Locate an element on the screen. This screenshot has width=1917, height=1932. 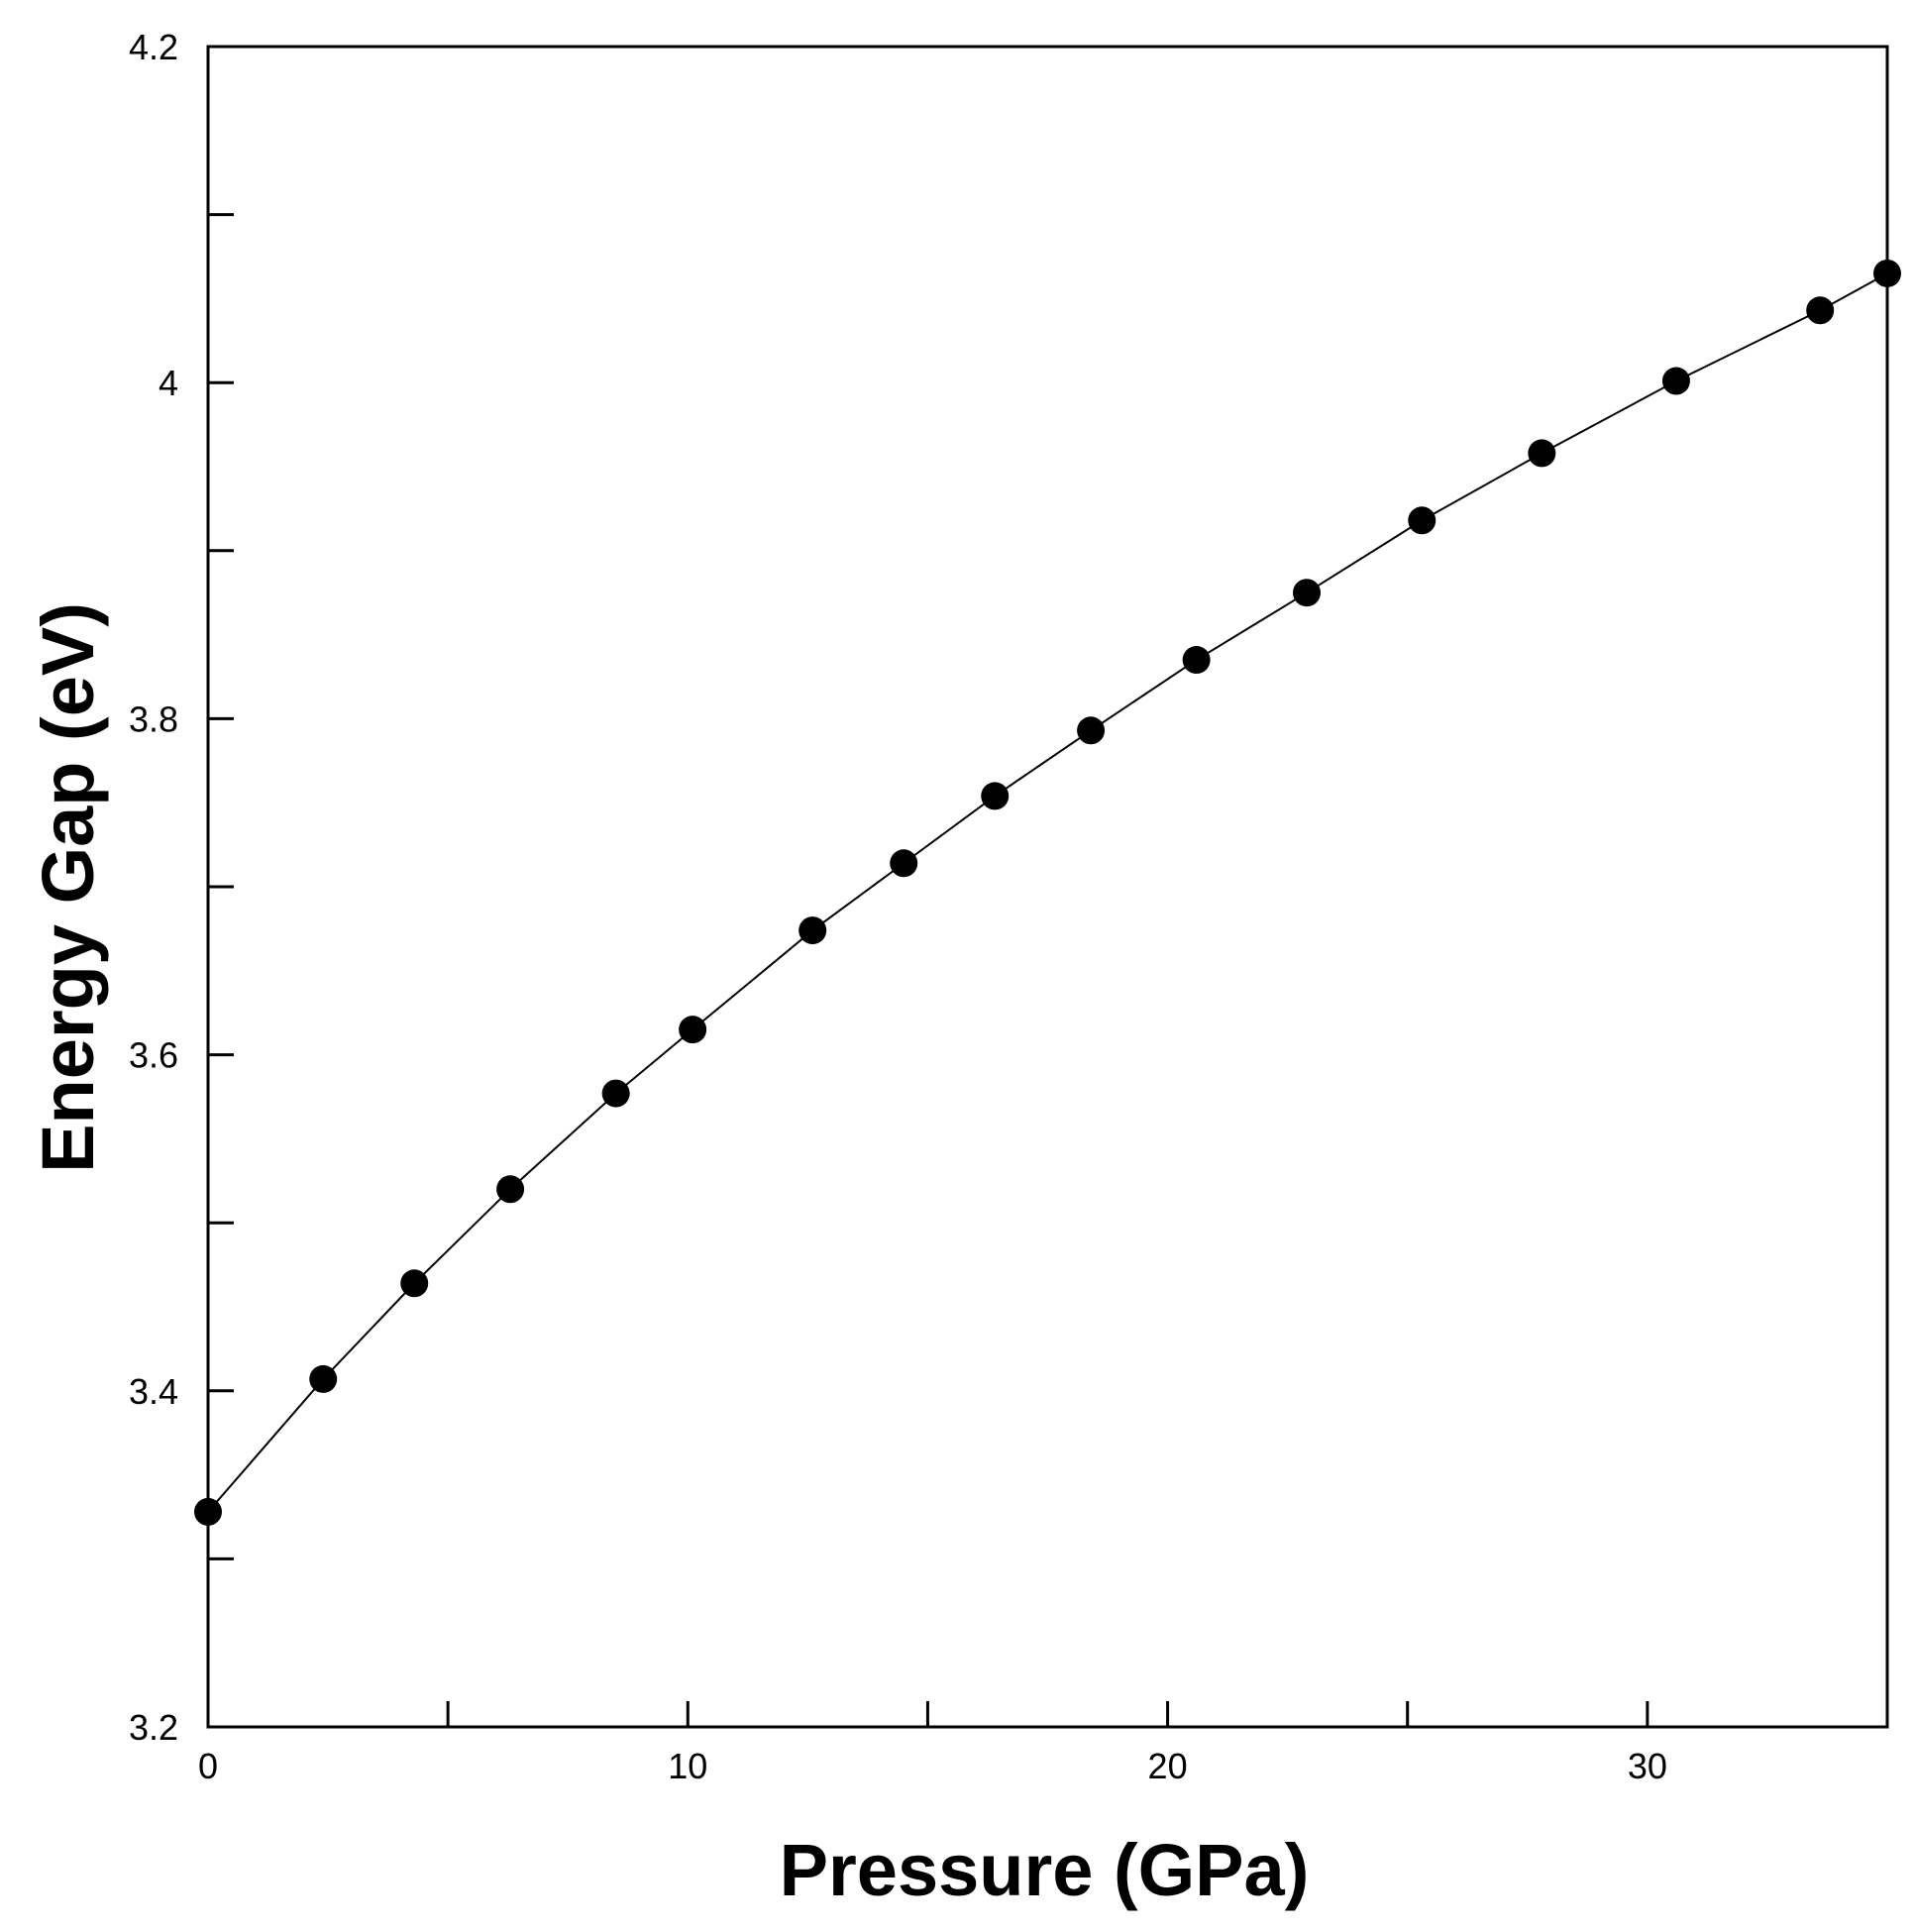
y-tick-label: 4 is located at coordinates (168, 383).